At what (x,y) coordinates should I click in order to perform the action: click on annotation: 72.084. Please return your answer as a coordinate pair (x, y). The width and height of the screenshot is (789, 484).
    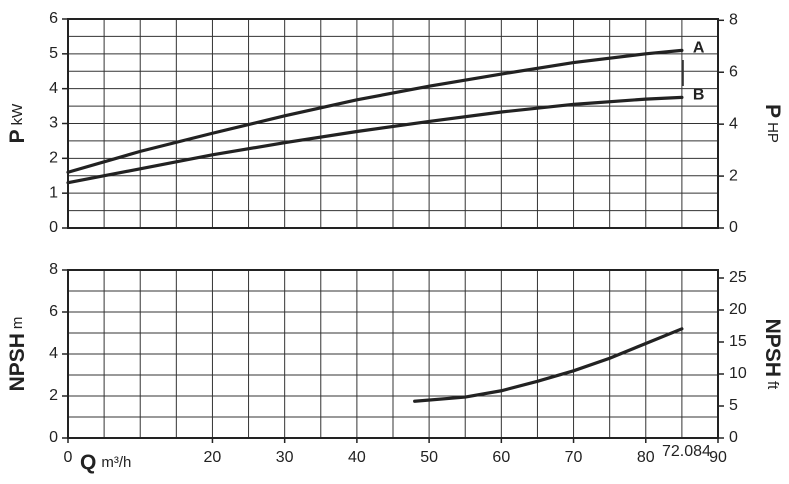
    Looking at the image, I should click on (686, 451).